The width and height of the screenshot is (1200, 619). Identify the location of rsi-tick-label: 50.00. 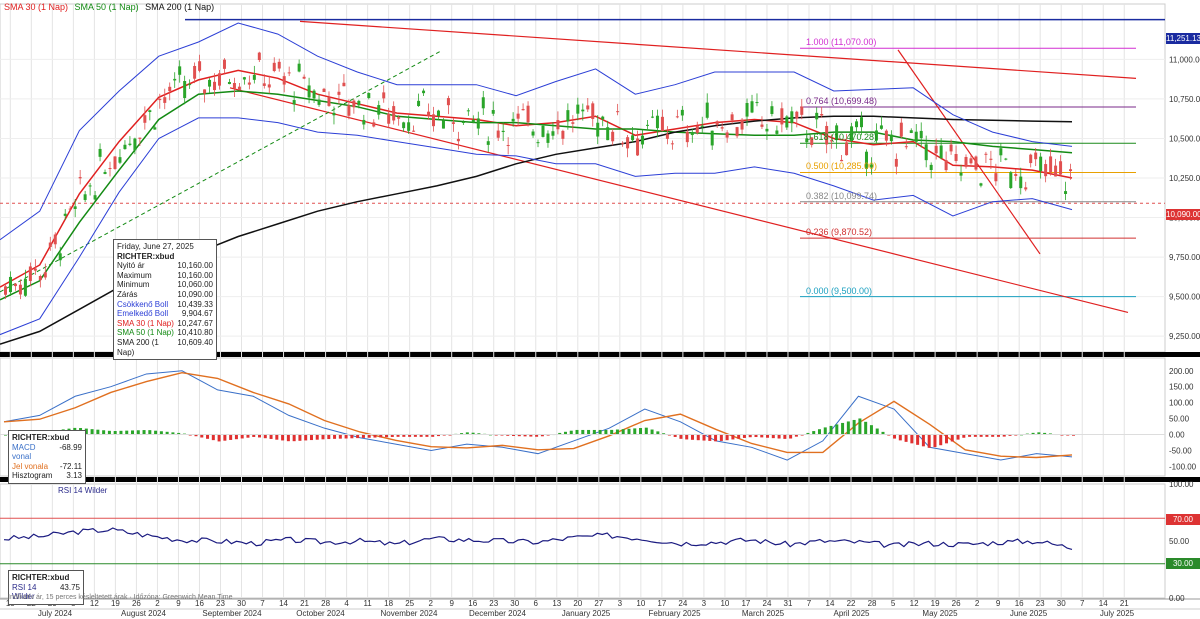
(1179, 541).